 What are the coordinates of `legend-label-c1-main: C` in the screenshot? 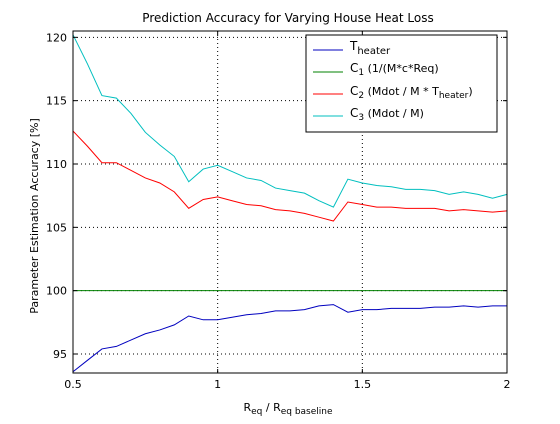 It's located at (354, 68).